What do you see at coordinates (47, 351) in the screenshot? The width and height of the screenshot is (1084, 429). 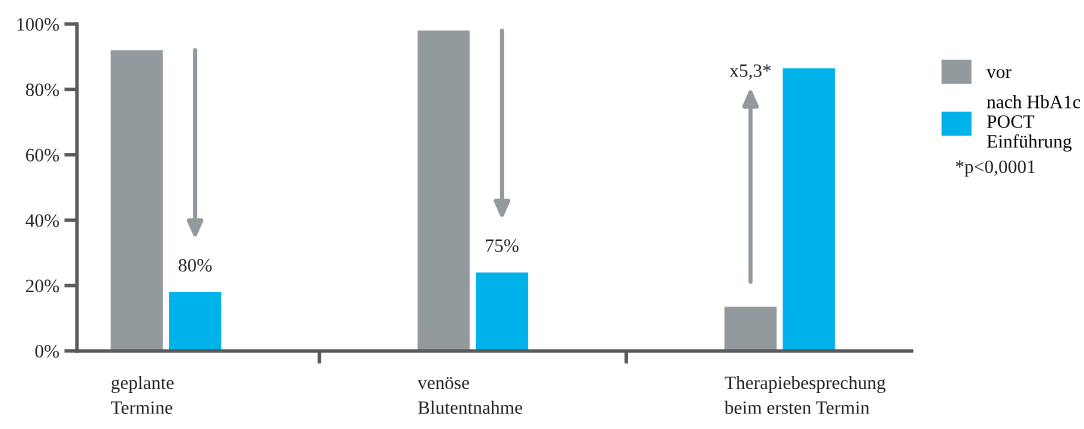 I see `y-tick-label: 0%` at bounding box center [47, 351].